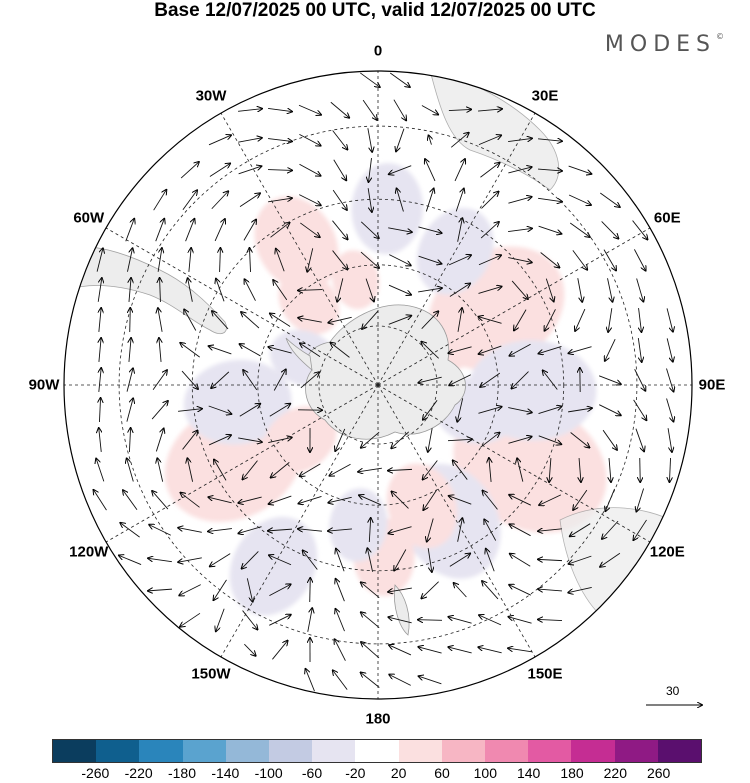  I want to click on latitude-circle, so click(378, 385).